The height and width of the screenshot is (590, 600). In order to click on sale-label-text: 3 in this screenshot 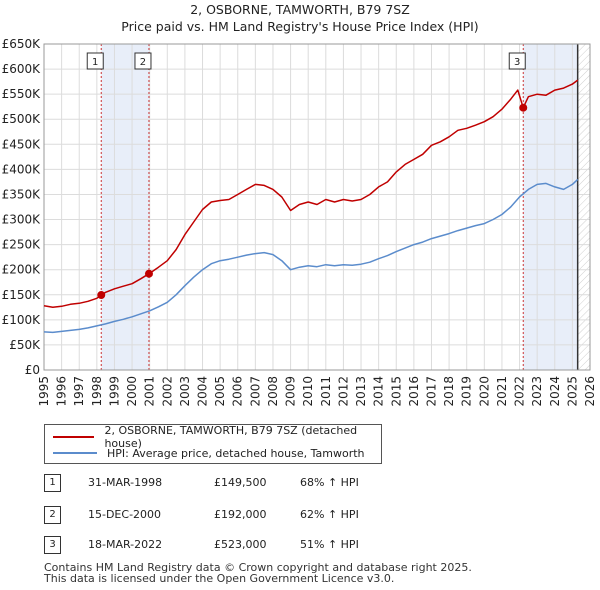, I will do `click(517, 62)`.